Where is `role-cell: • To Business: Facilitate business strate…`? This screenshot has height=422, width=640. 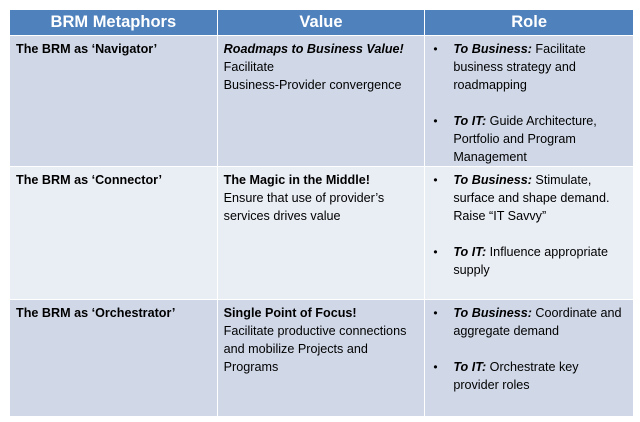 role-cell: • To Business: Facilitate business strate… is located at coordinates (529, 101).